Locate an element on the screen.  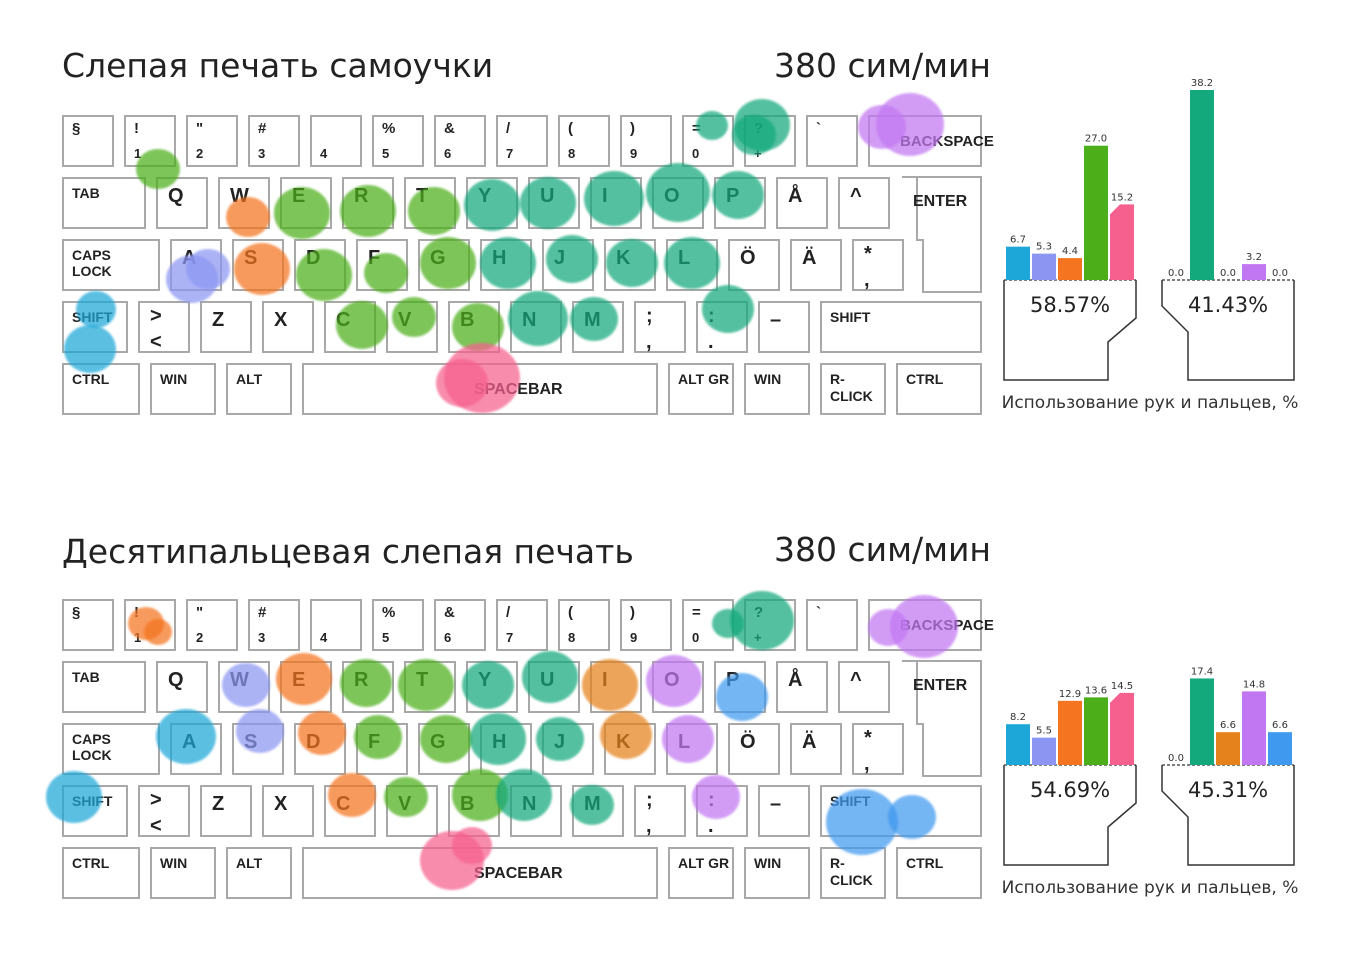
bar-pinky is located at coordinates (1018, 263).